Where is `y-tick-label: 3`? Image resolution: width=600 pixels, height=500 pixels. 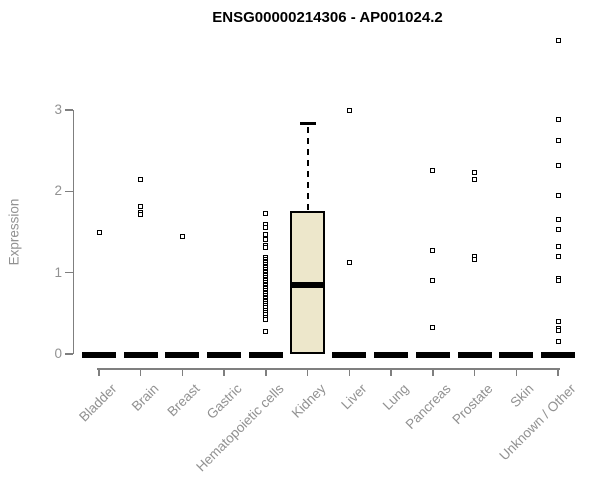 y-tick-label: 3 is located at coordinates (58, 110).